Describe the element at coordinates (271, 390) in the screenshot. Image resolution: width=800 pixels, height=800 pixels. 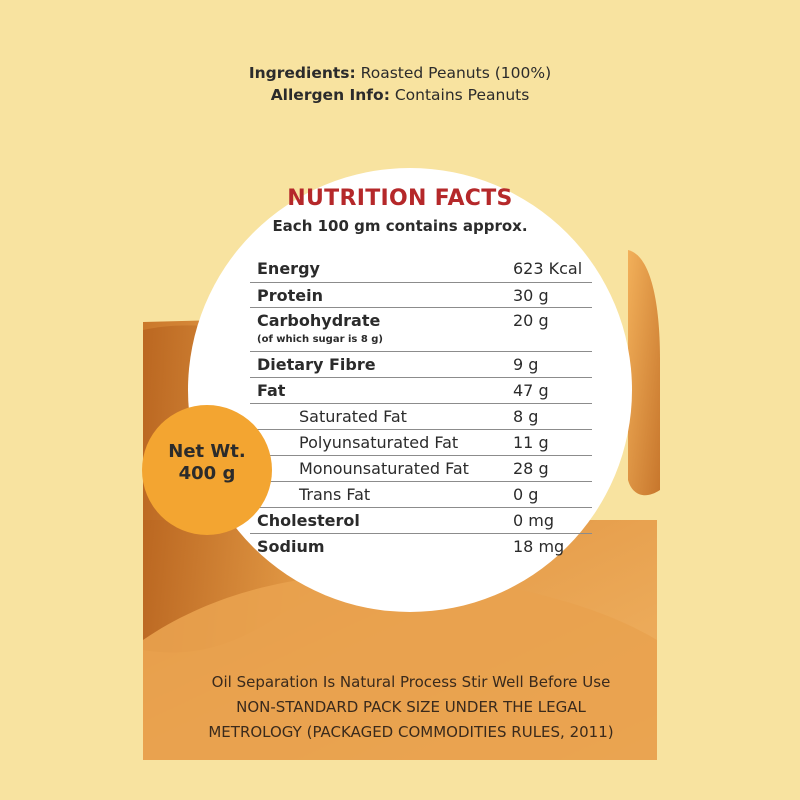
I see `nutrient-name: Fat` at that location.